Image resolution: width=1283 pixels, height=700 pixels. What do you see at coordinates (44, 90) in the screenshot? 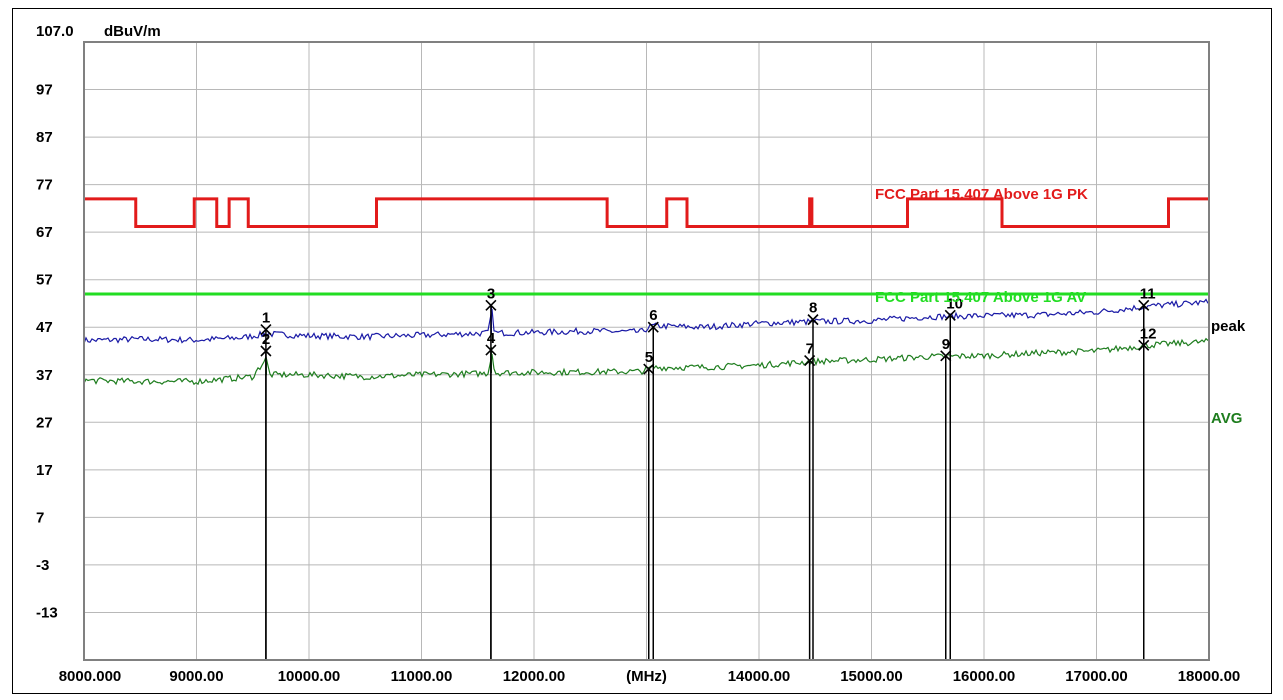
I see `y-tick-label: 97` at bounding box center [44, 90].